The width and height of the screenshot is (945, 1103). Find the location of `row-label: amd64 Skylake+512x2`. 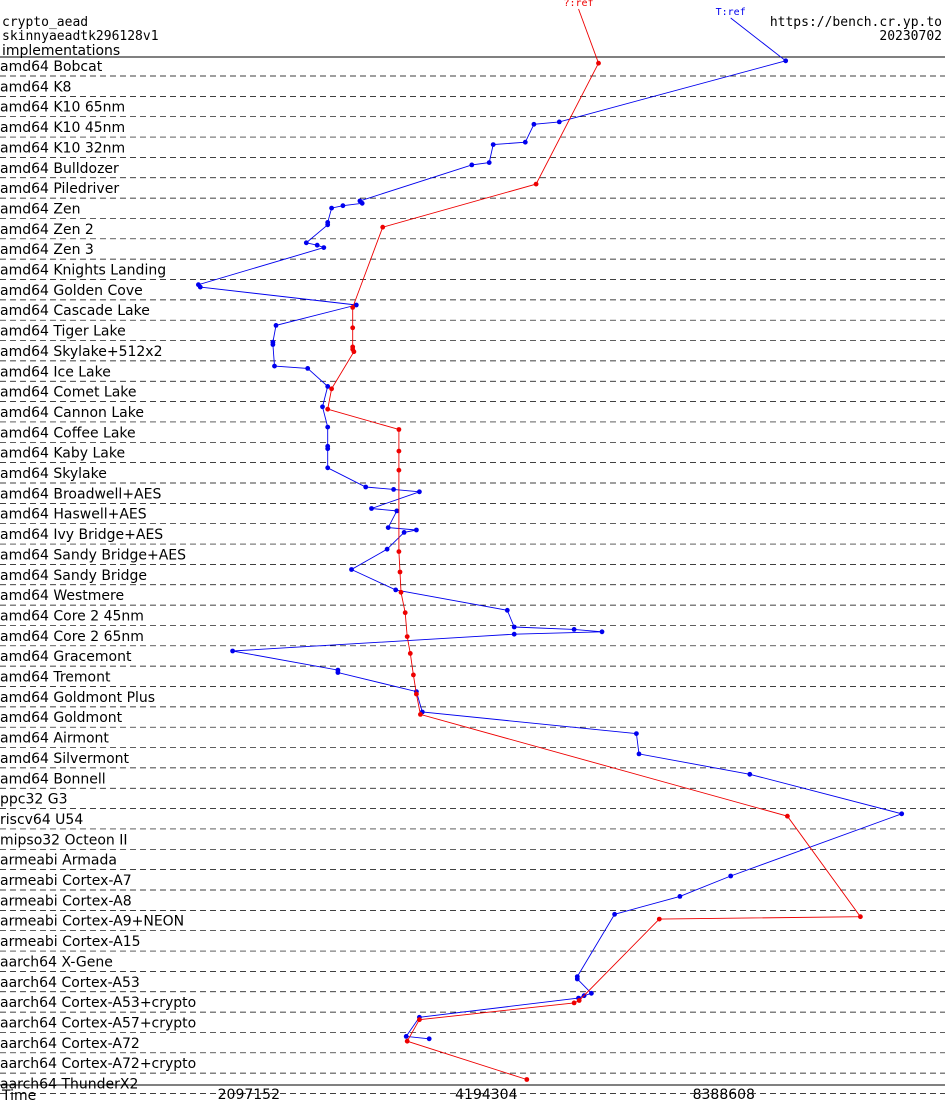

row-label: amd64 Skylake+512x2 is located at coordinates (81, 352).